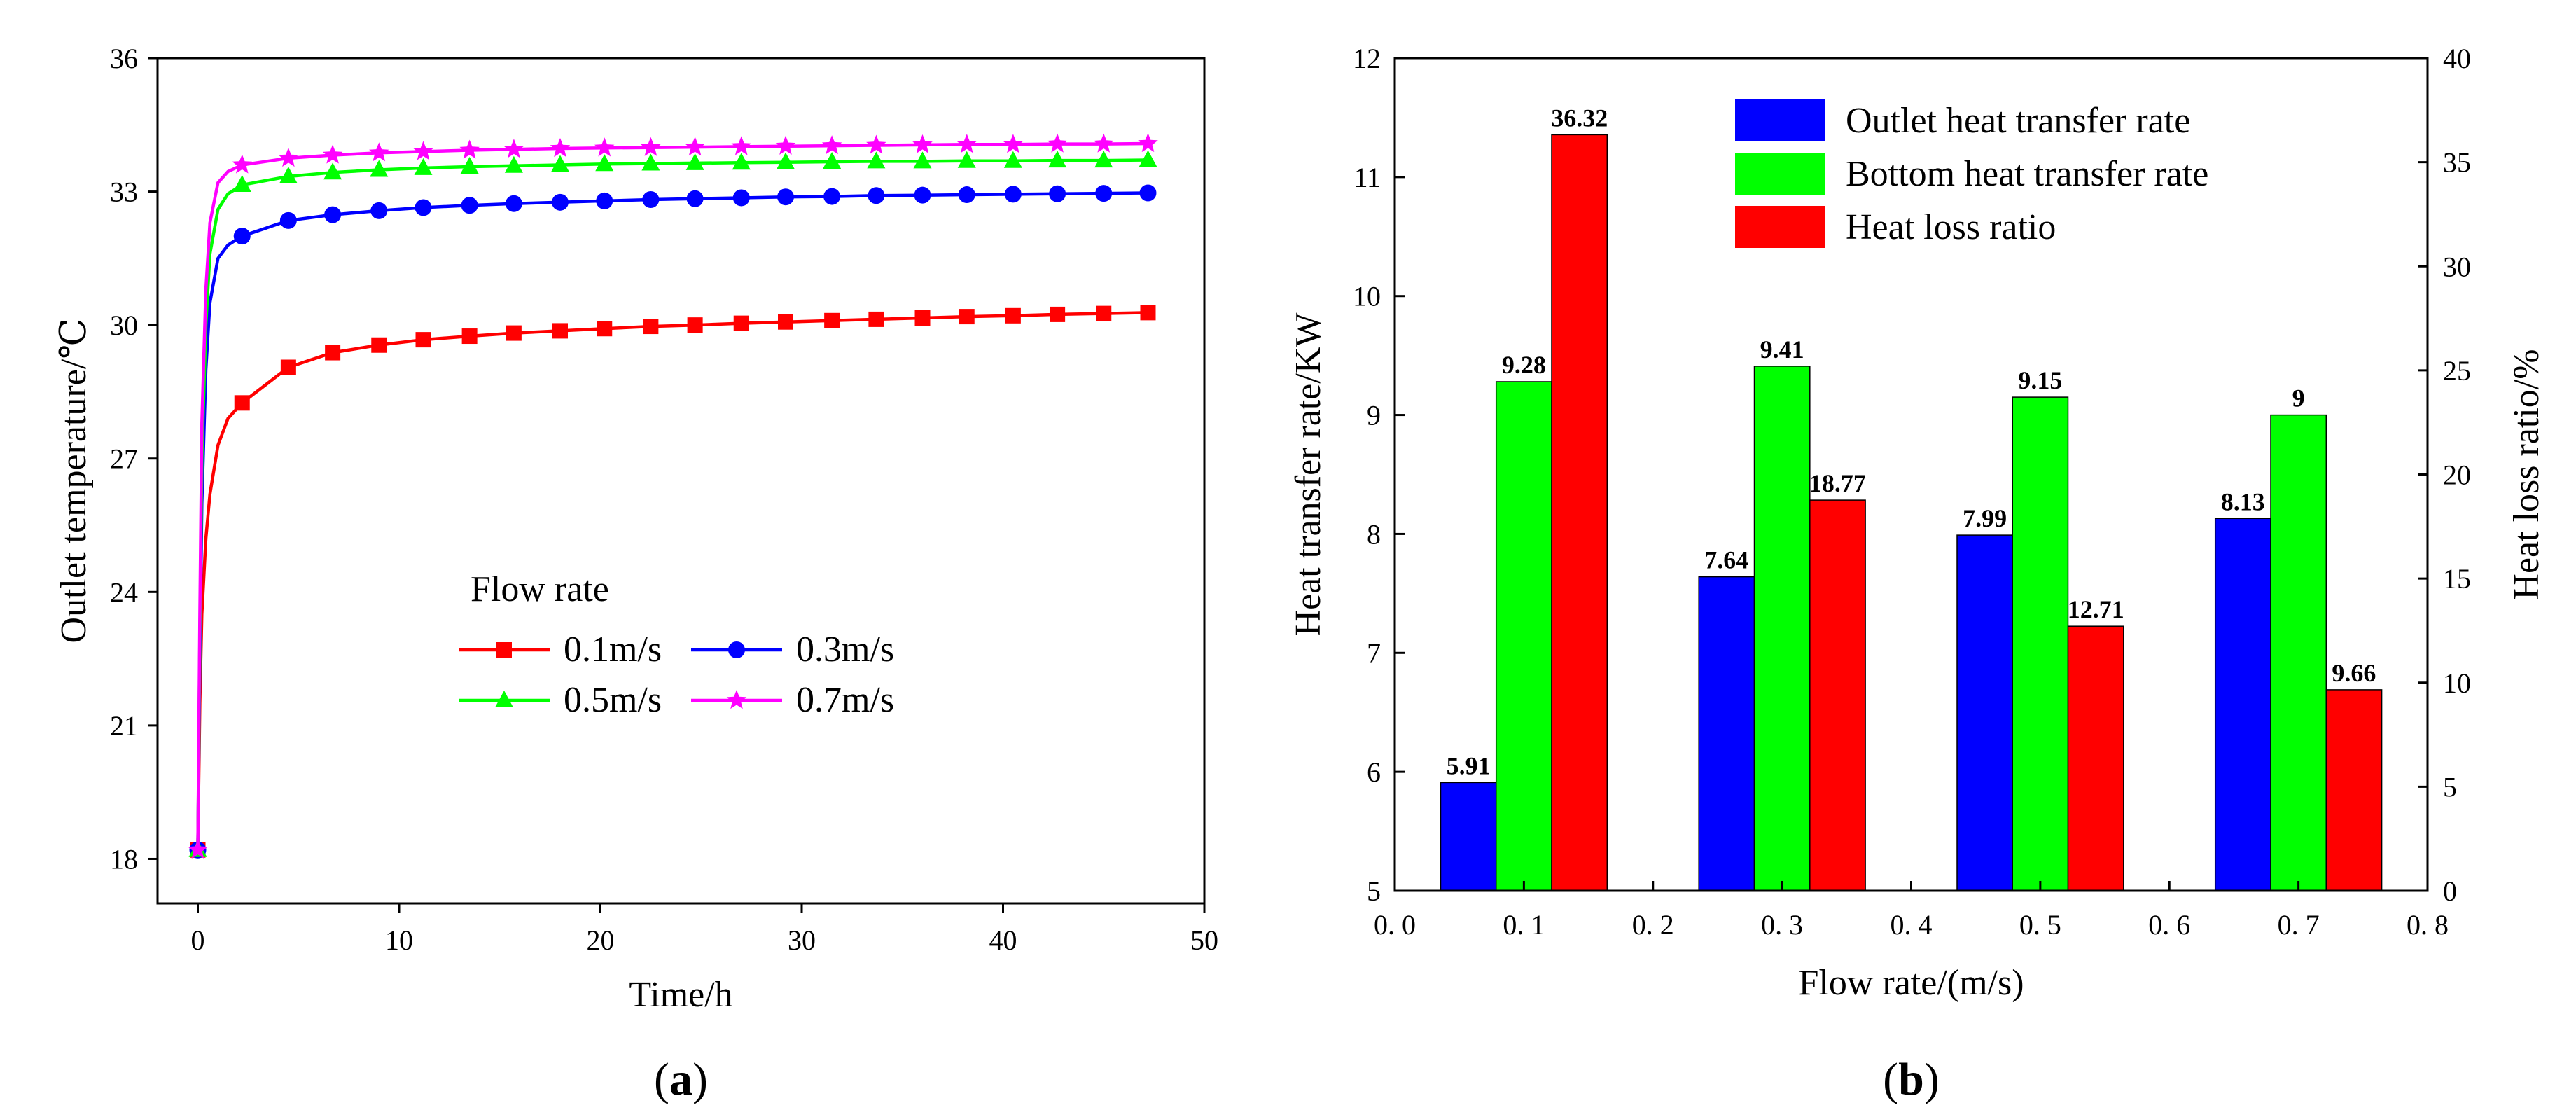 The image size is (2576, 1117). I want to click on x-tick-label: 0. 4, so click(1912, 925).